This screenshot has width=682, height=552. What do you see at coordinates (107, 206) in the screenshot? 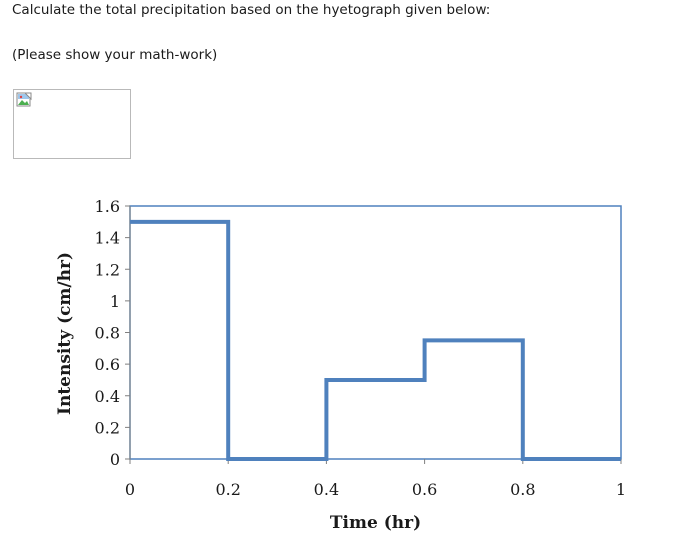
I see `y-tick-label: 1.6` at bounding box center [107, 206].